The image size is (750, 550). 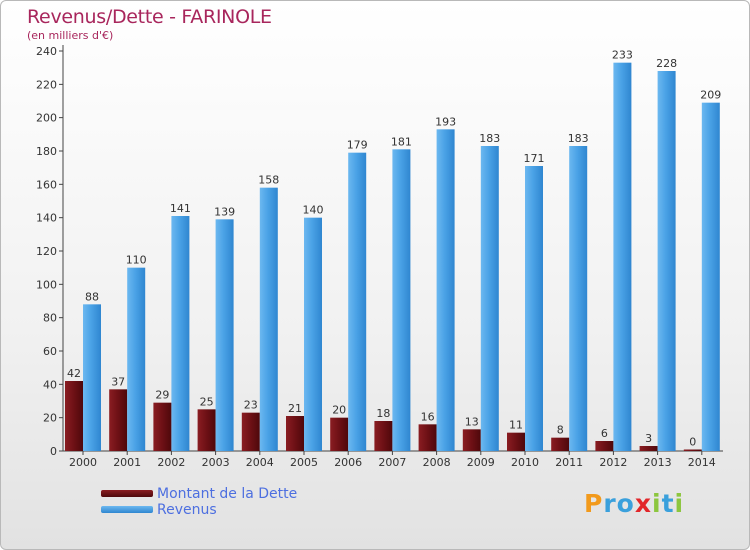 What do you see at coordinates (648, 438) in the screenshot?
I see `data-label-dette: 3` at bounding box center [648, 438].